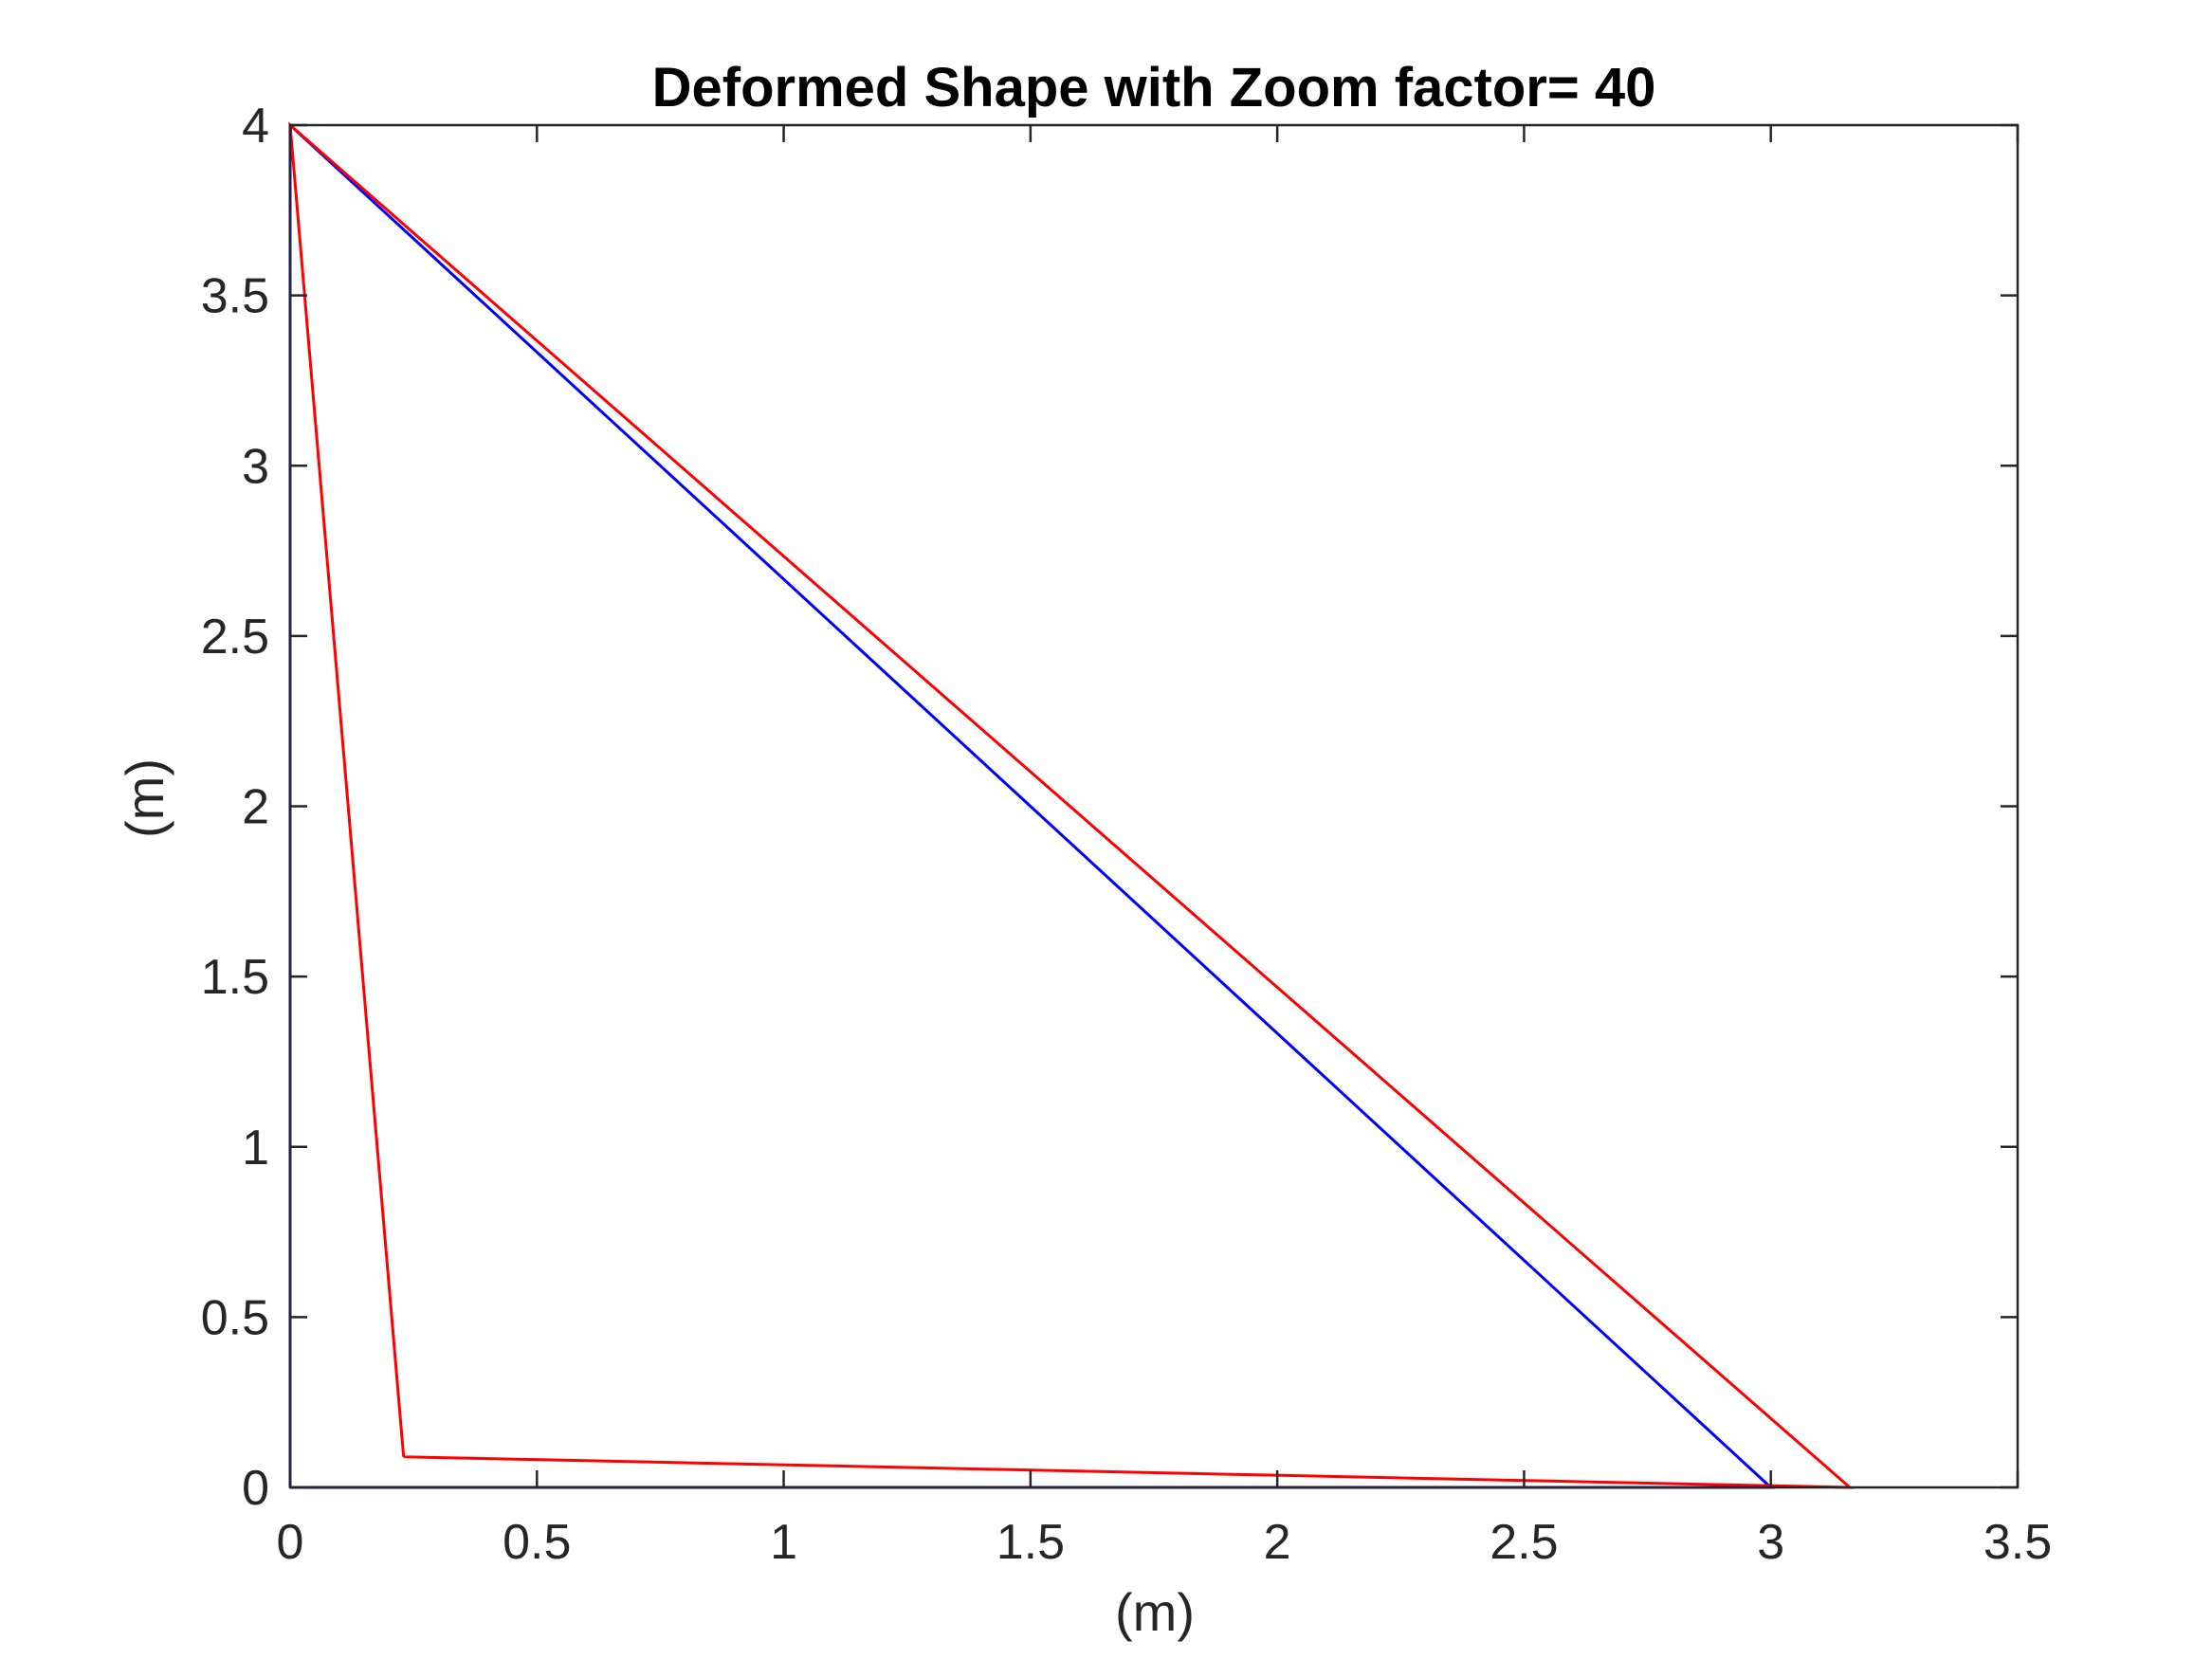 This screenshot has height=1659, width=2212. Describe the element at coordinates (255, 466) in the screenshot. I see `y-tick-label: 3` at that location.